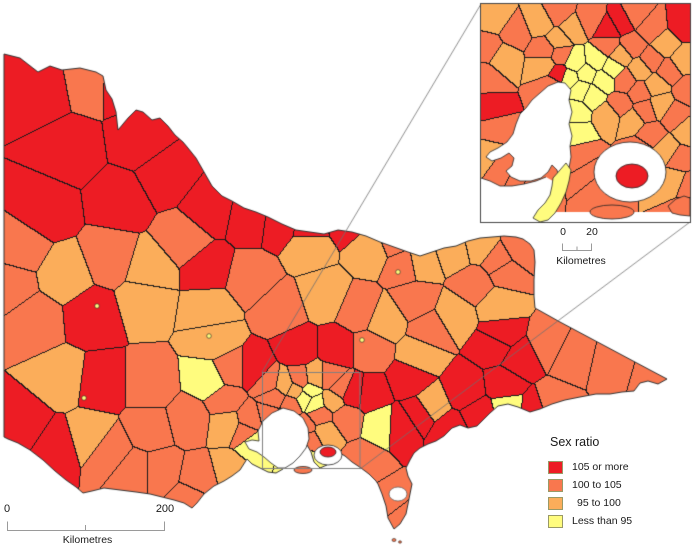  I want to click on legend-title: Sex ratio, so click(575, 442).